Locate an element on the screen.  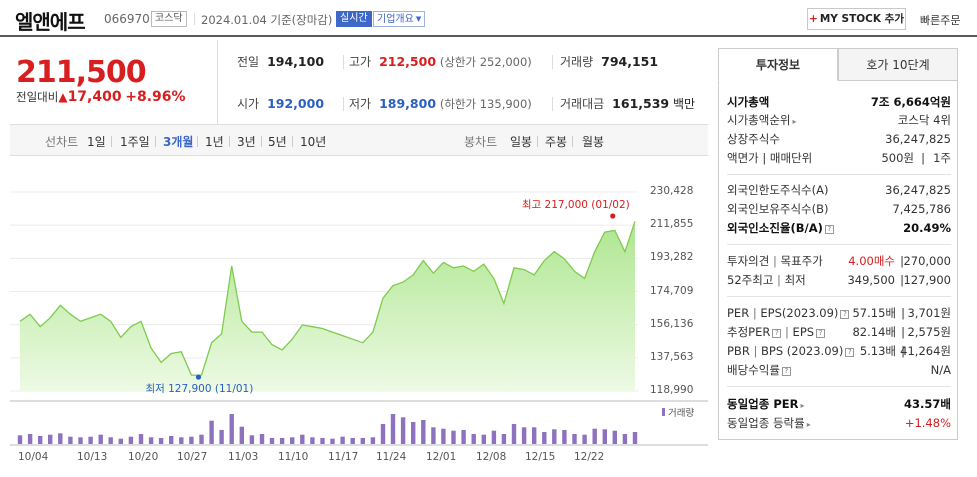
x-tick-label: 11/03 is located at coordinates (243, 457).